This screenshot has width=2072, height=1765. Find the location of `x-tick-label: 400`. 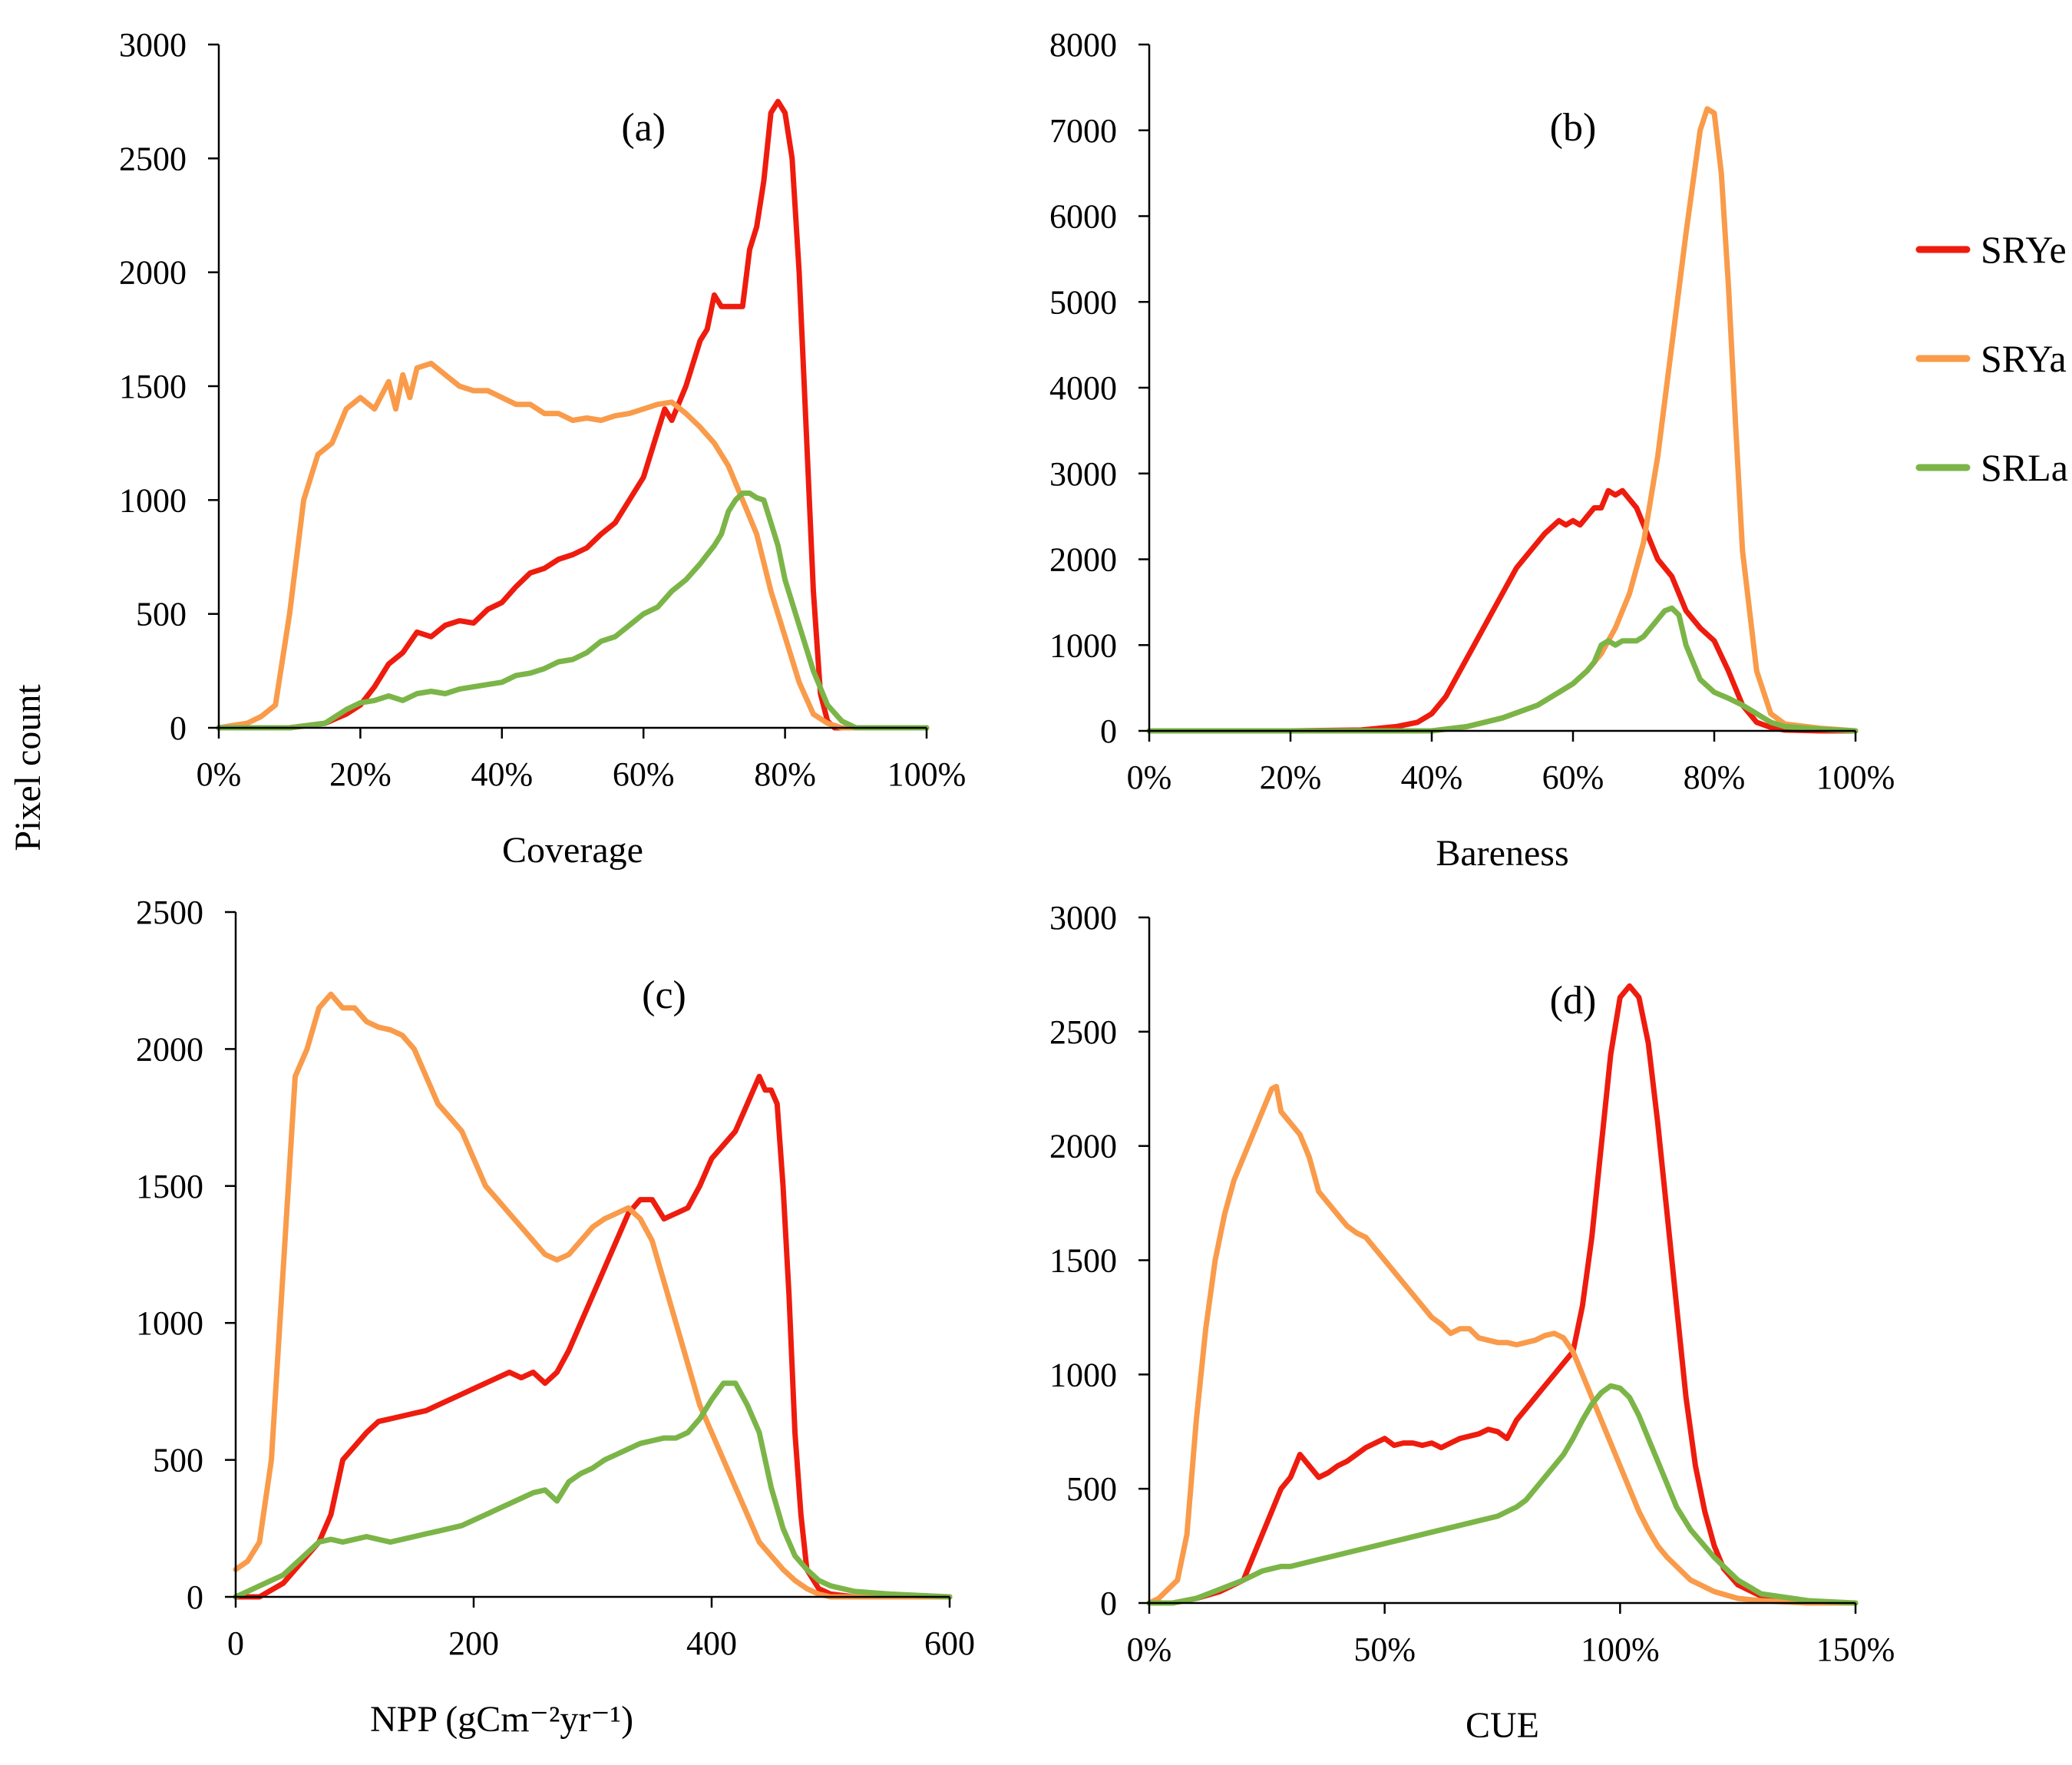

x-tick-label: 400 is located at coordinates (712, 1644).